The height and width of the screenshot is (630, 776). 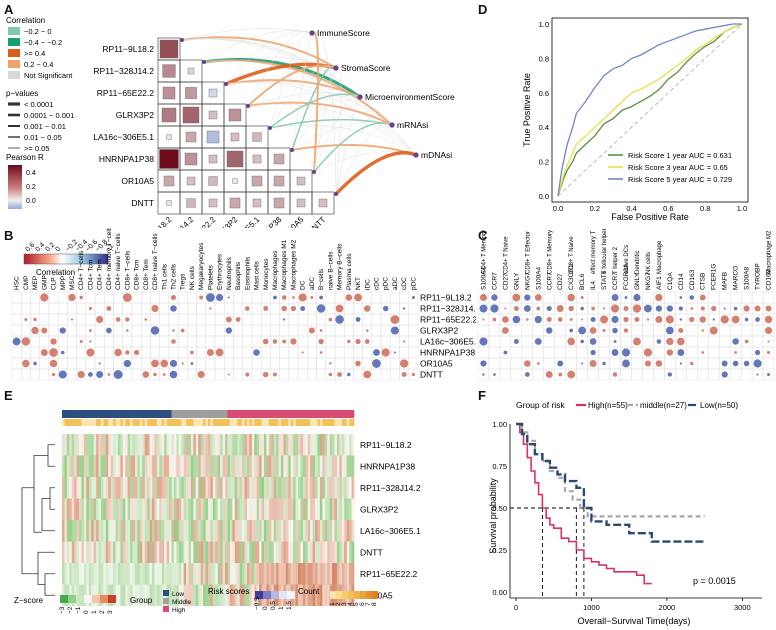 I want to click on e-zscore-tick: 0, so click(x=86, y=612).